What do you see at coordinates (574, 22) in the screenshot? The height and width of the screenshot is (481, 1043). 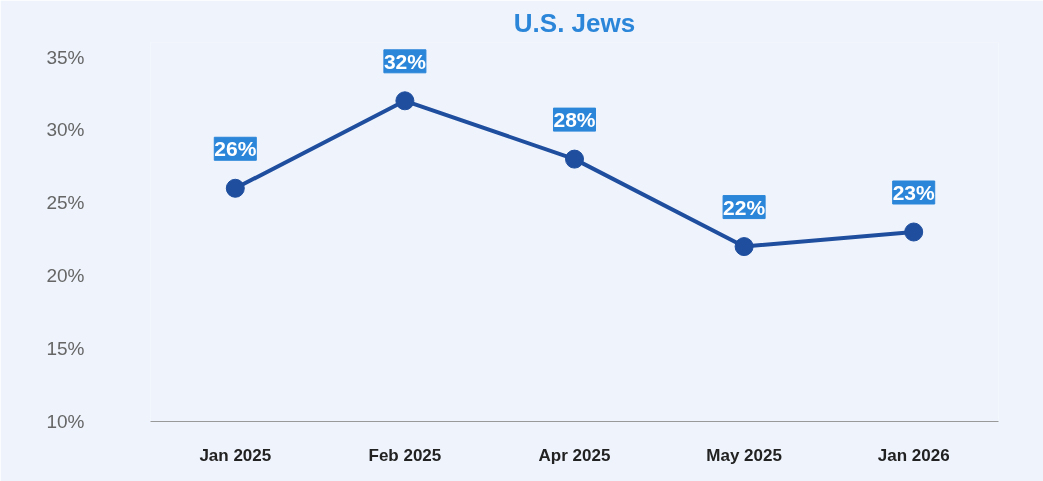 I see `chart-title: U.S. Jews` at bounding box center [574, 22].